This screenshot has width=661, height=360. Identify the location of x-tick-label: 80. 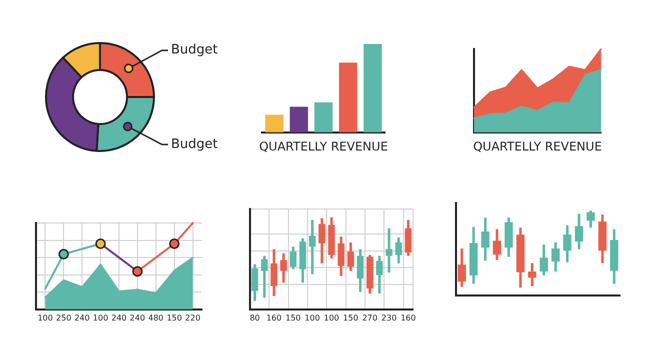
(255, 317).